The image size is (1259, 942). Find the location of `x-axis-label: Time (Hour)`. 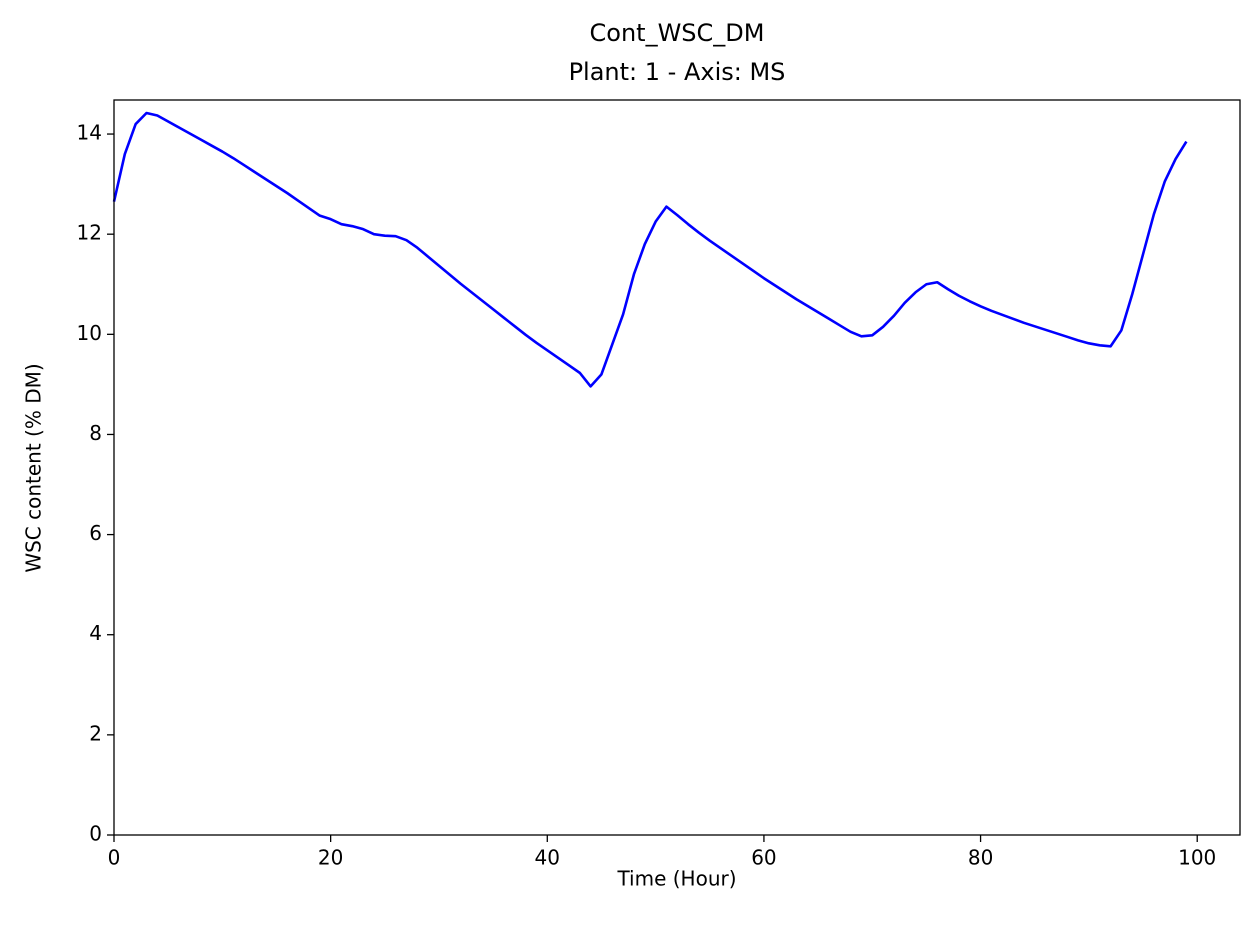

x-axis-label: Time (Hour) is located at coordinates (676, 879).